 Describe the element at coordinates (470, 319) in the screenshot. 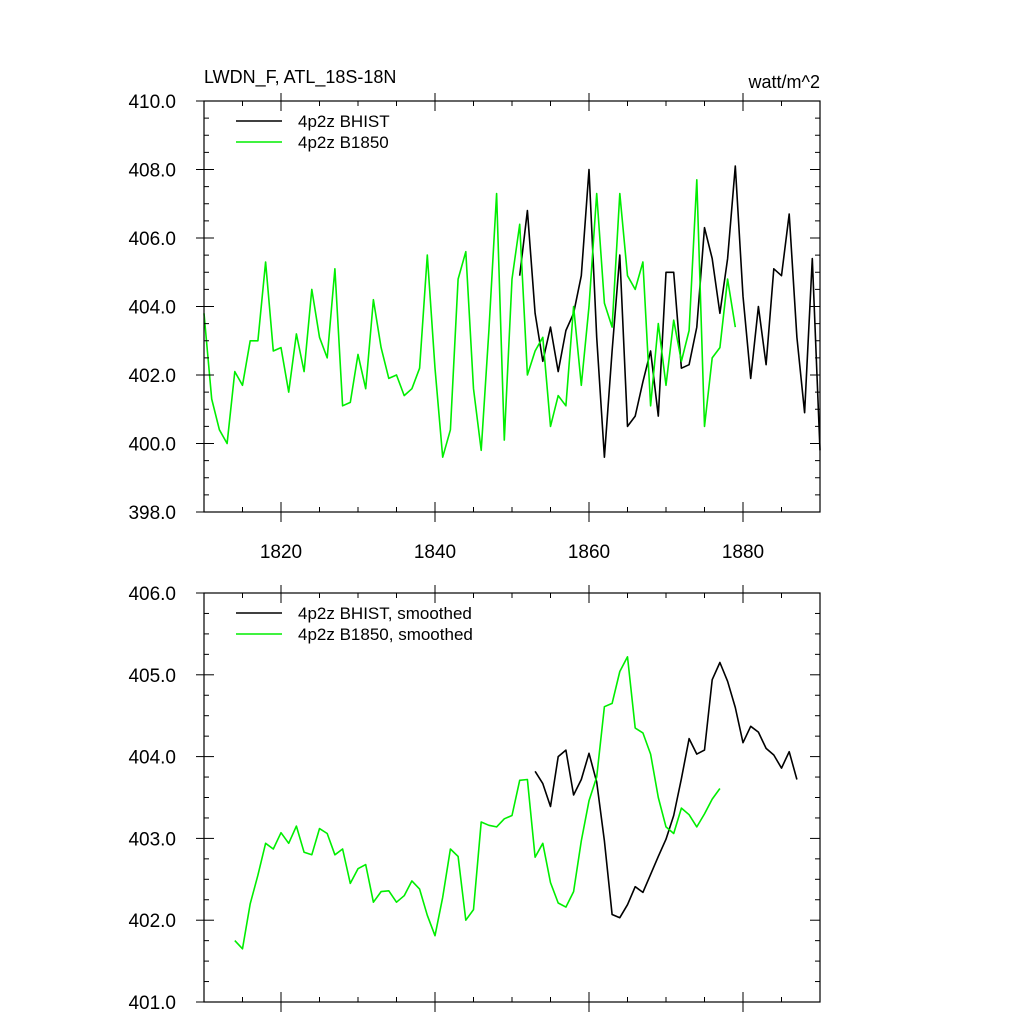

I see `top-panel-series-line-b1850` at that location.